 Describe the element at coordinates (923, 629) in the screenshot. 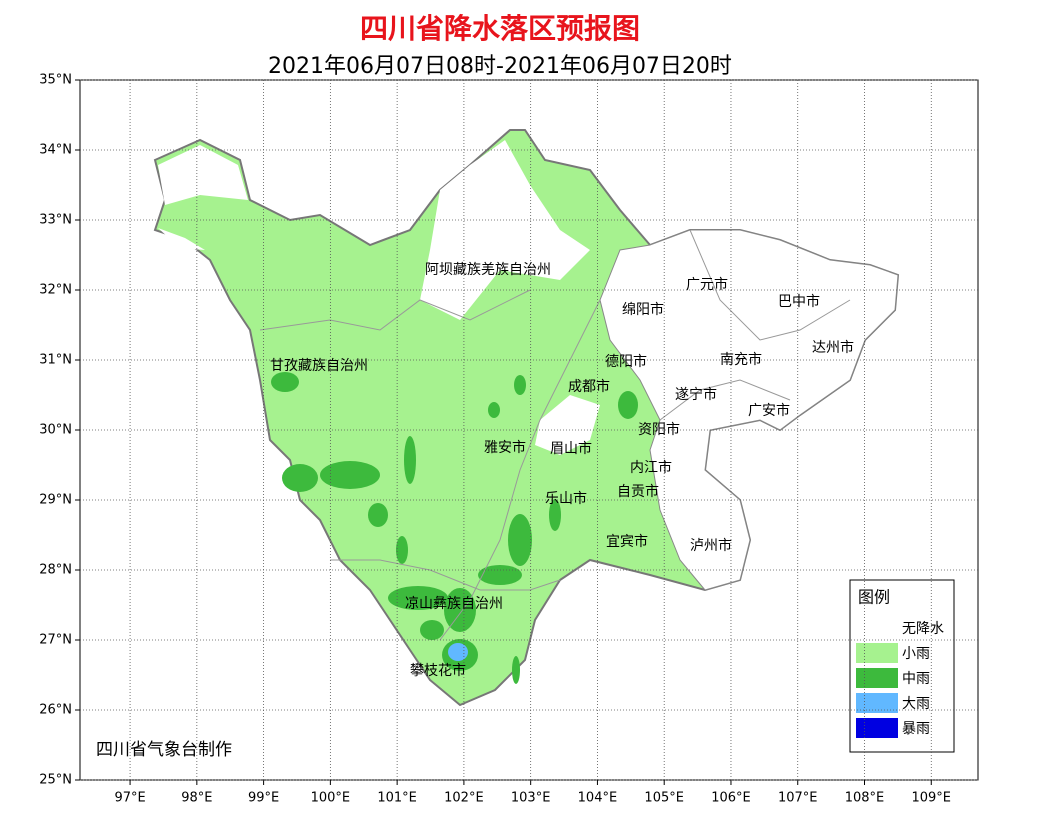

I see `legend-label: 无降水` at that location.